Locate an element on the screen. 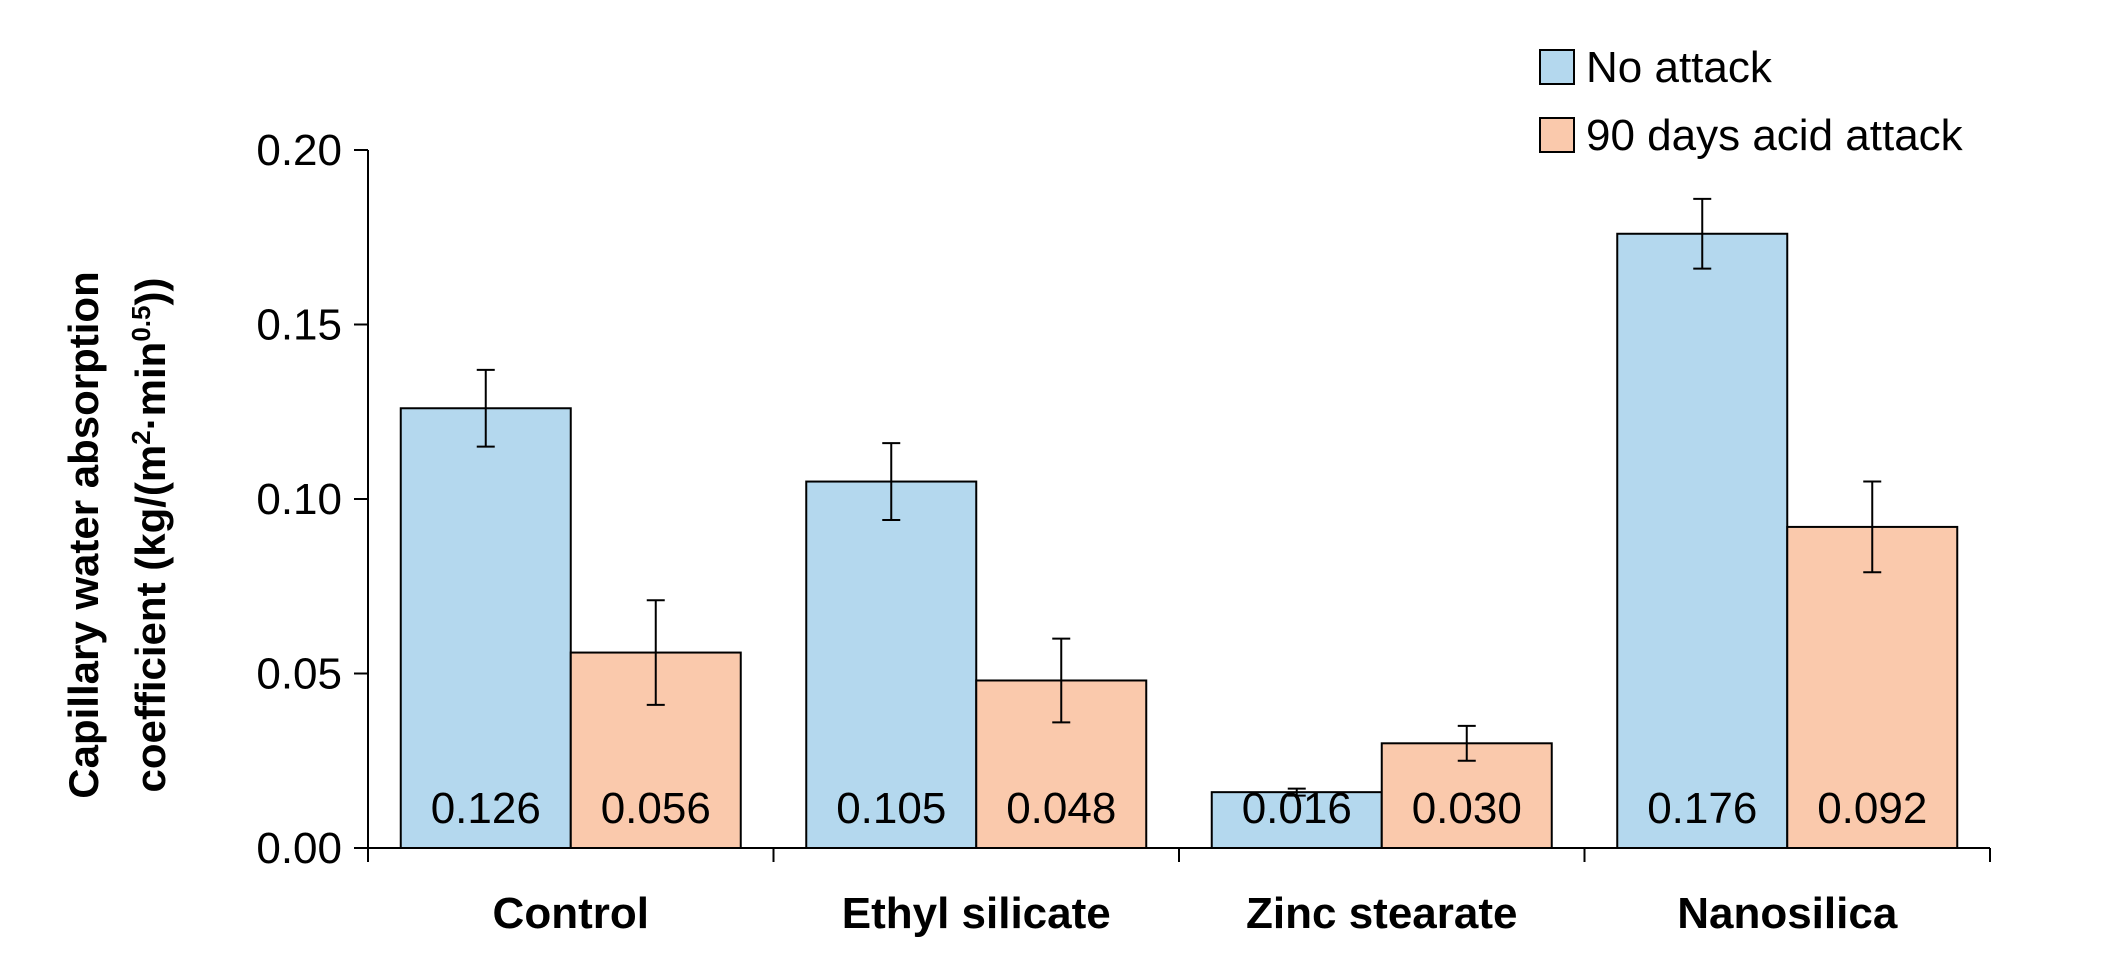 Image resolution: width=2128 pixels, height=966 pixels. y-axis-label-line2: coefficient (kg/(m2·min0.5)) is located at coordinates (150, 535).